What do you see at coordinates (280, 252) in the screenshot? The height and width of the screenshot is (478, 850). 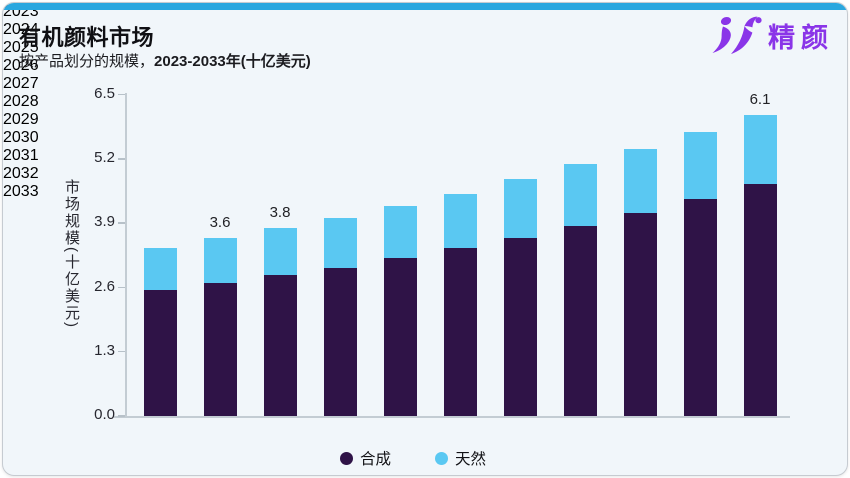 I see `bar-segment-天然-2025` at bounding box center [280, 252].